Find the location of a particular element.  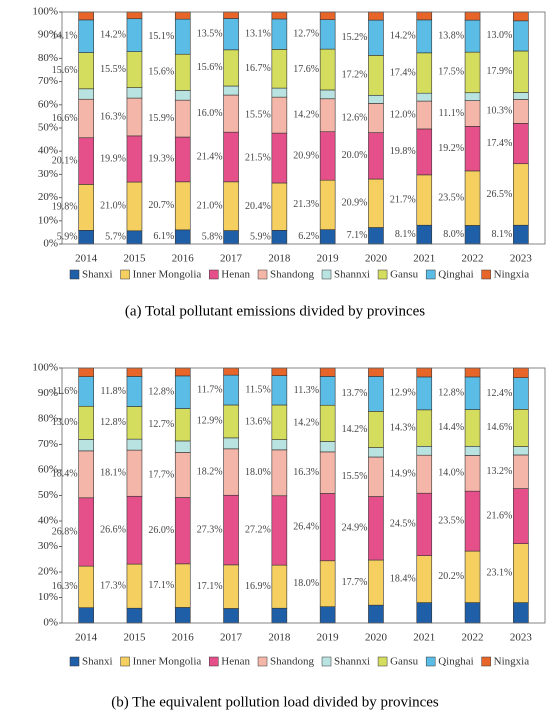

data-label: 21.3% is located at coordinates (306, 204).